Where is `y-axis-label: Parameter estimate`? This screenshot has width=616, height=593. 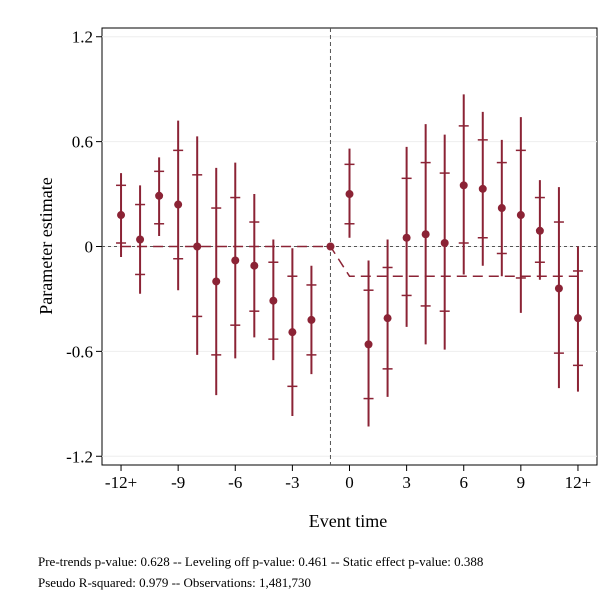
y-axis-label: Parameter estimate is located at coordinates (46, 245).